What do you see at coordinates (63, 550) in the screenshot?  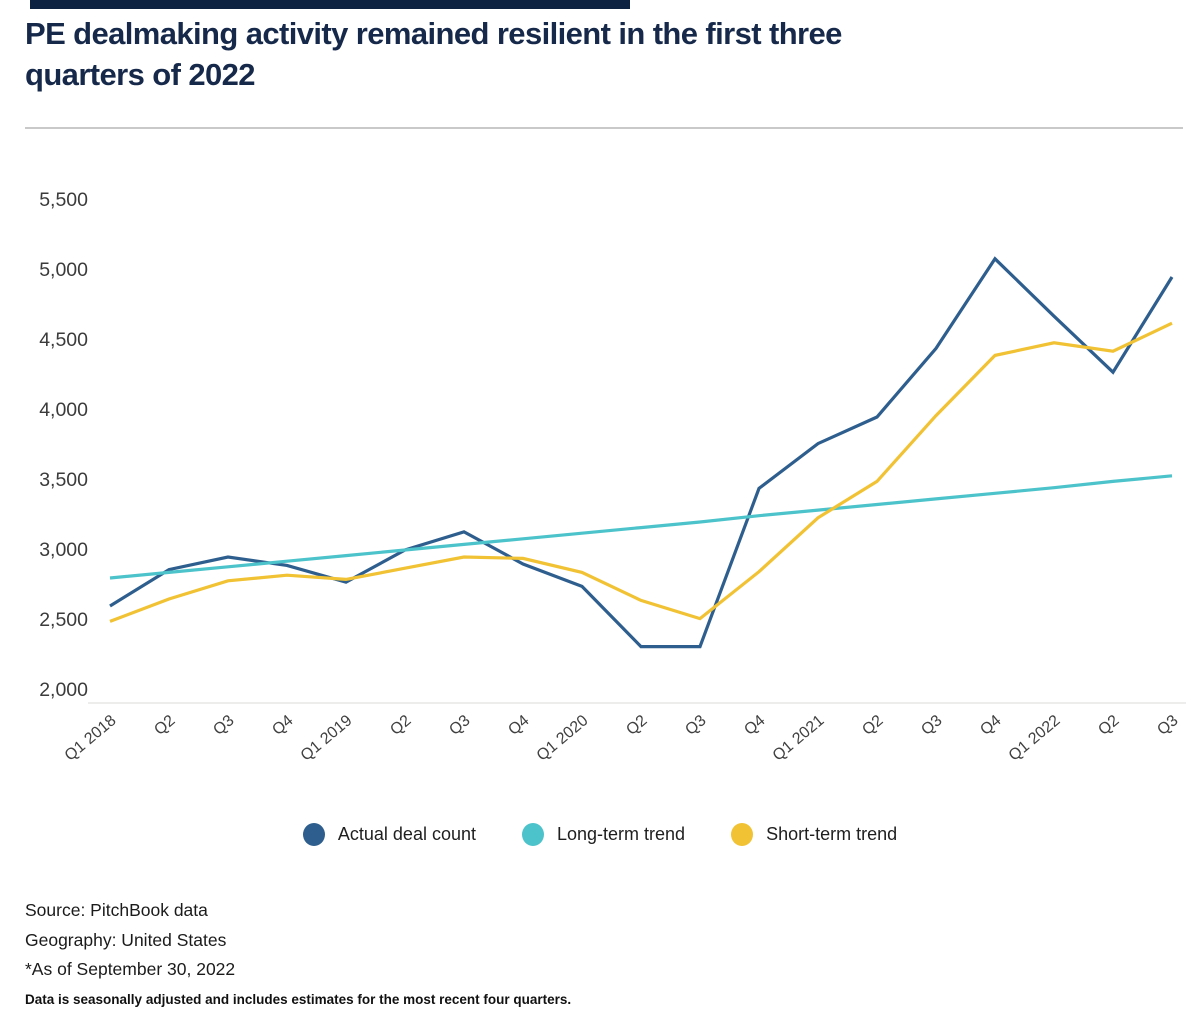 I see `y-axis-tick-label: 3,000` at bounding box center [63, 550].